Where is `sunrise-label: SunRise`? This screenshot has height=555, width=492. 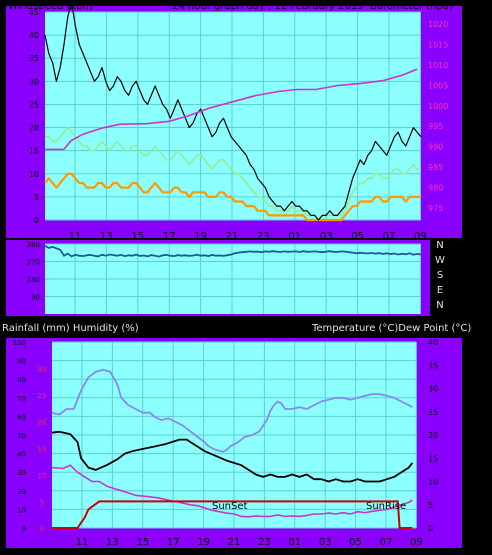
sunrise-label: SunRise is located at coordinates (386, 506).